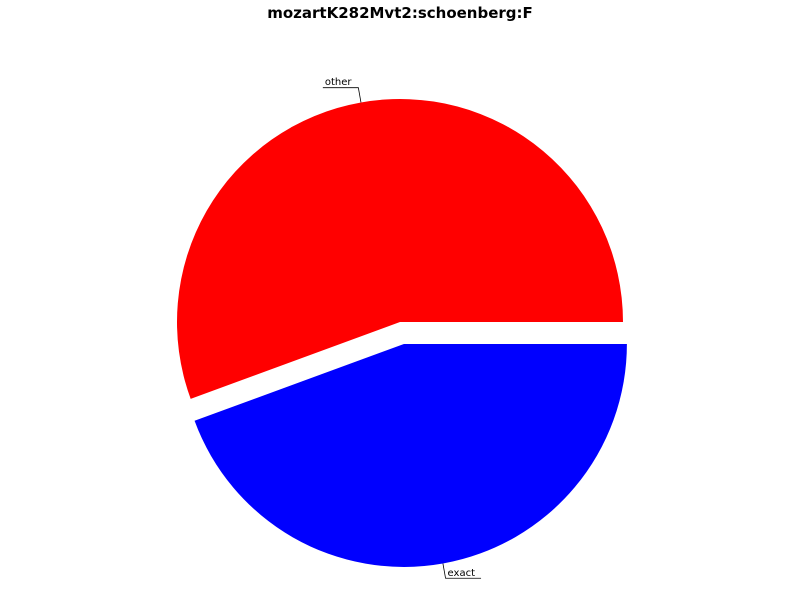  What do you see at coordinates (339, 82) in the screenshot?
I see `slice-label-other: other` at bounding box center [339, 82].